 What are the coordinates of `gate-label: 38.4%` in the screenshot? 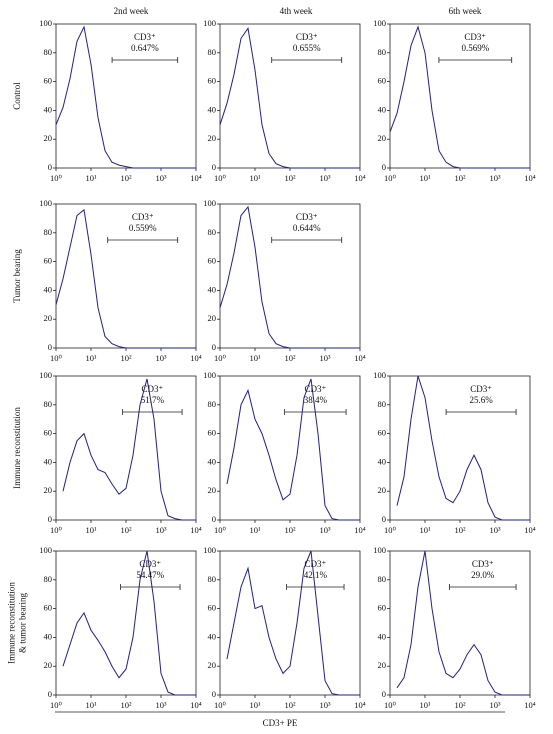 It's located at (316, 400).